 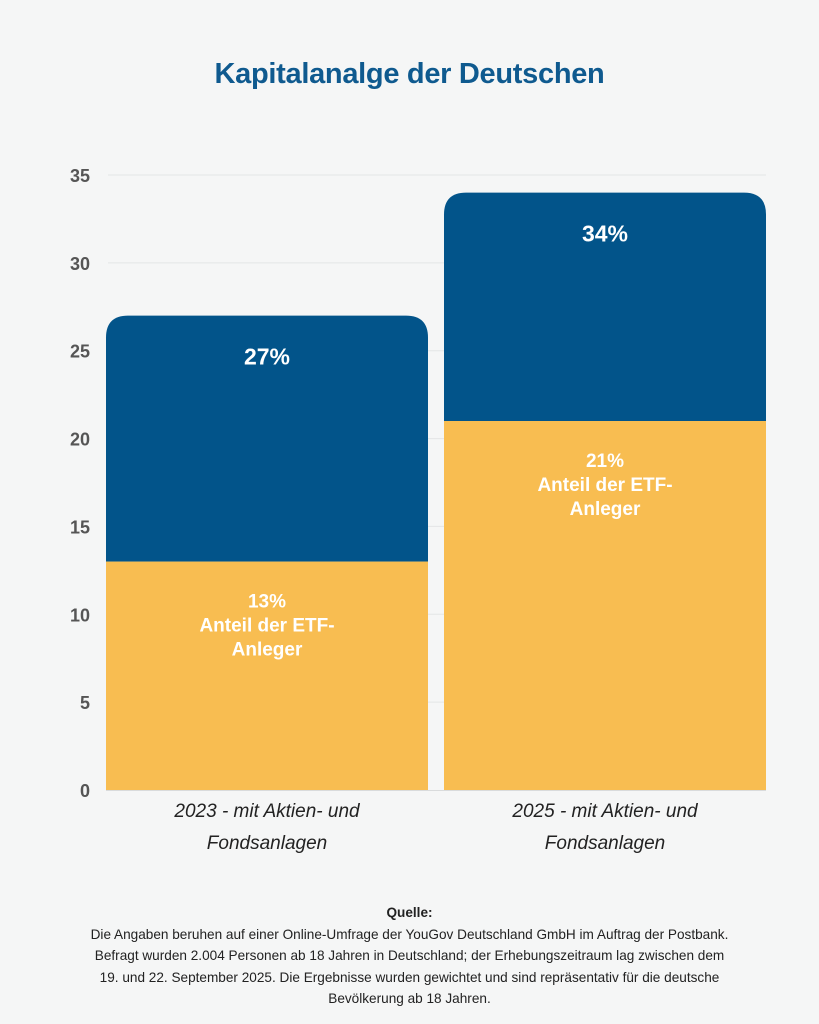 What do you see at coordinates (267, 811) in the screenshot?
I see `x-axis-label-line: 2023 - mit Aktien- und` at bounding box center [267, 811].